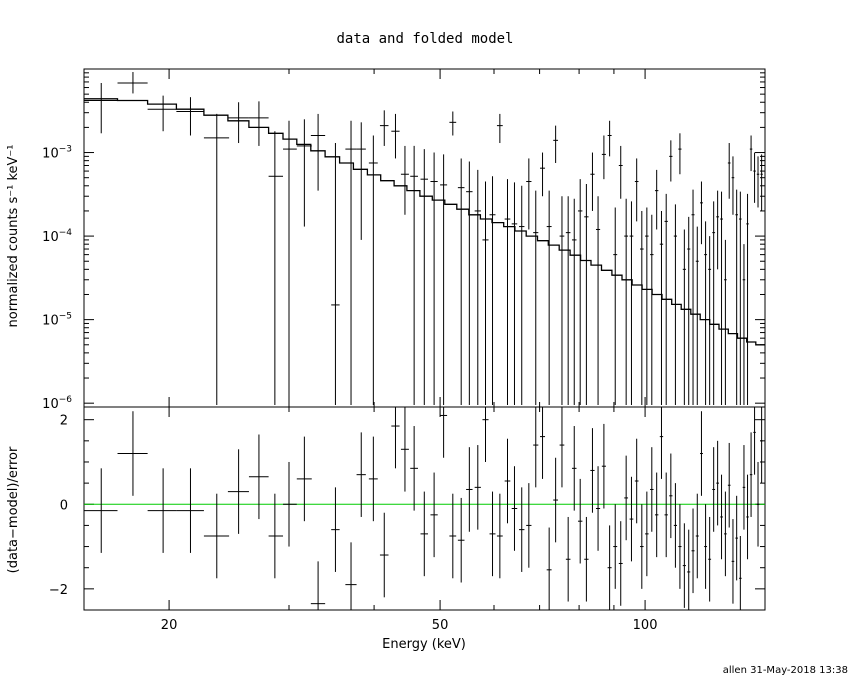  What do you see at coordinates (13, 509) in the screenshot?
I see `bottom-y-axis-label: (data−model)/error` at bounding box center [13, 509].